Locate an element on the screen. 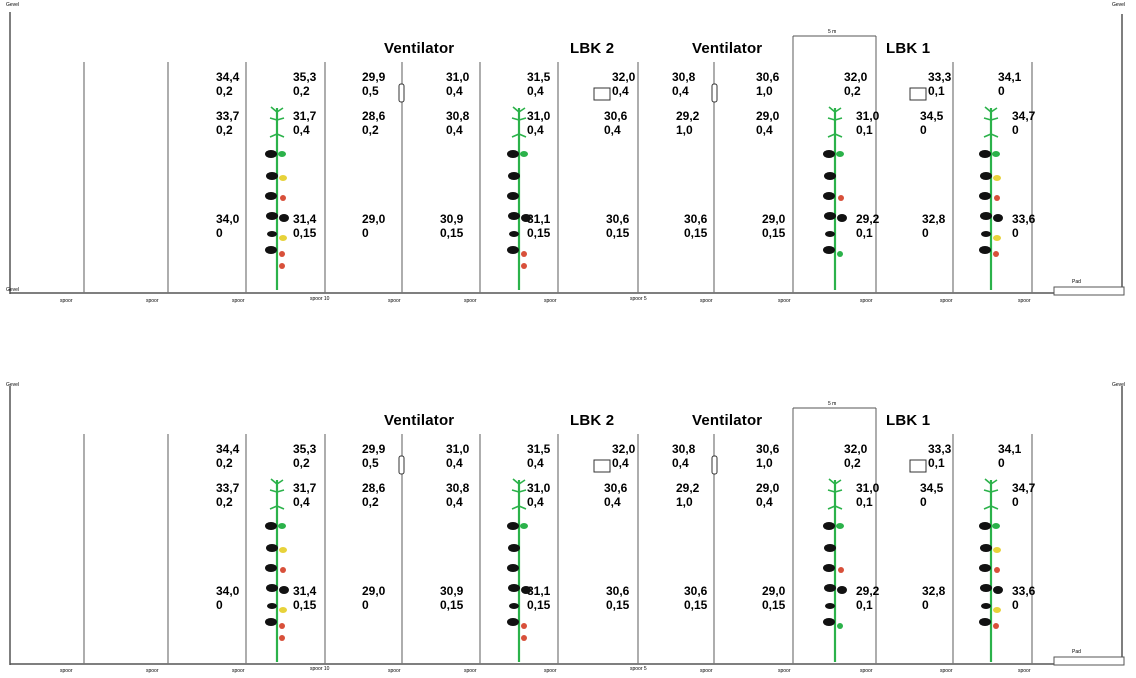 The width and height of the screenshot is (1136, 678). measure-col: 32,0 0,4 30,6 0,4 30,6 0,15 is located at coordinates (619, 527).